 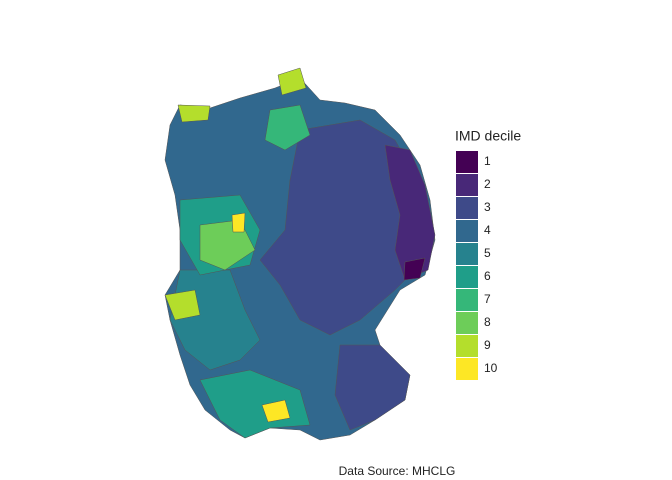 What do you see at coordinates (487, 322) in the screenshot?
I see `legend-label: 8` at bounding box center [487, 322].